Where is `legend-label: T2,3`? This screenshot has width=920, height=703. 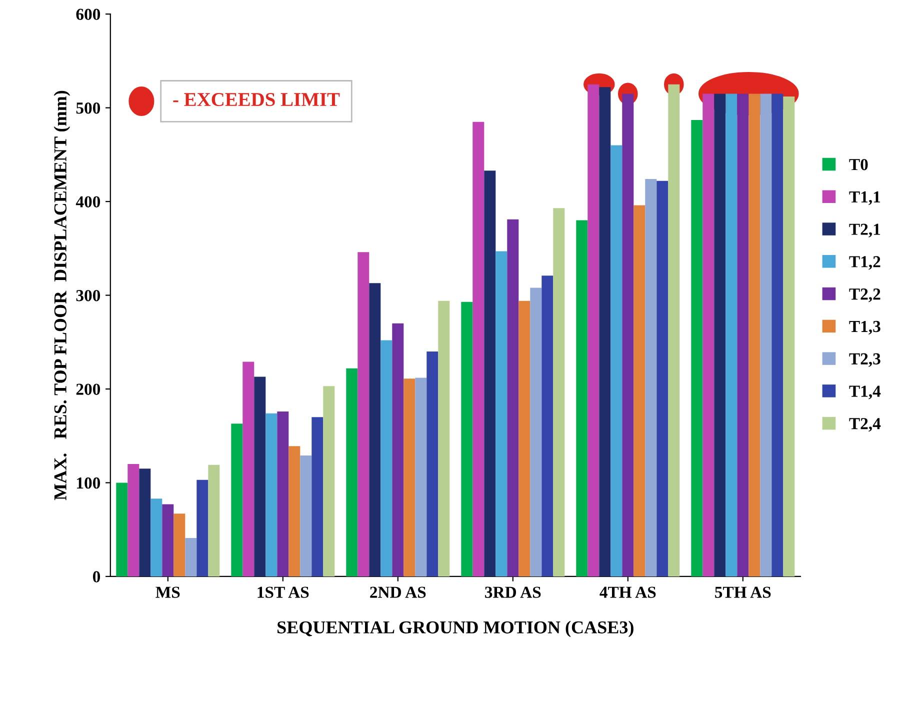
legend-label: T2,3 is located at coordinates (864, 360).